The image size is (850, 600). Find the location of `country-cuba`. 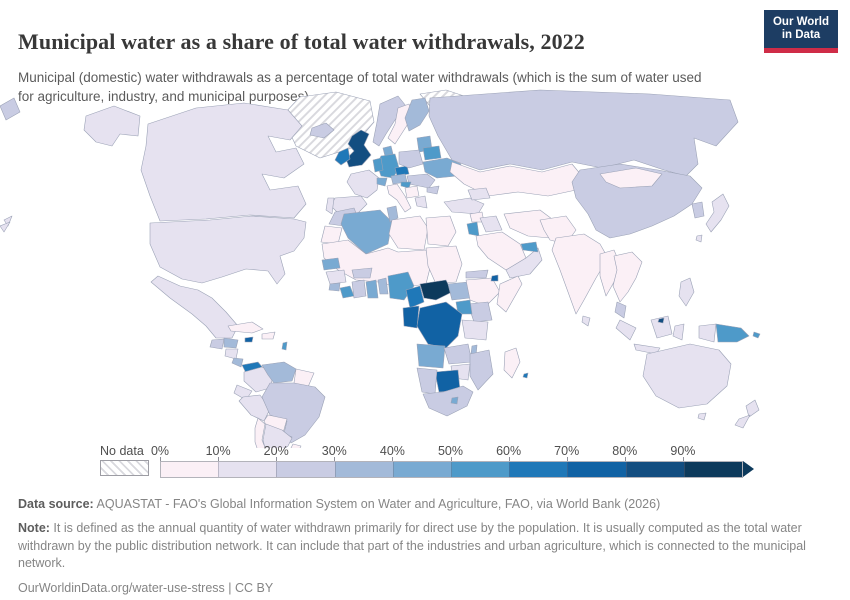

country-cuba is located at coordinates (245, 327).